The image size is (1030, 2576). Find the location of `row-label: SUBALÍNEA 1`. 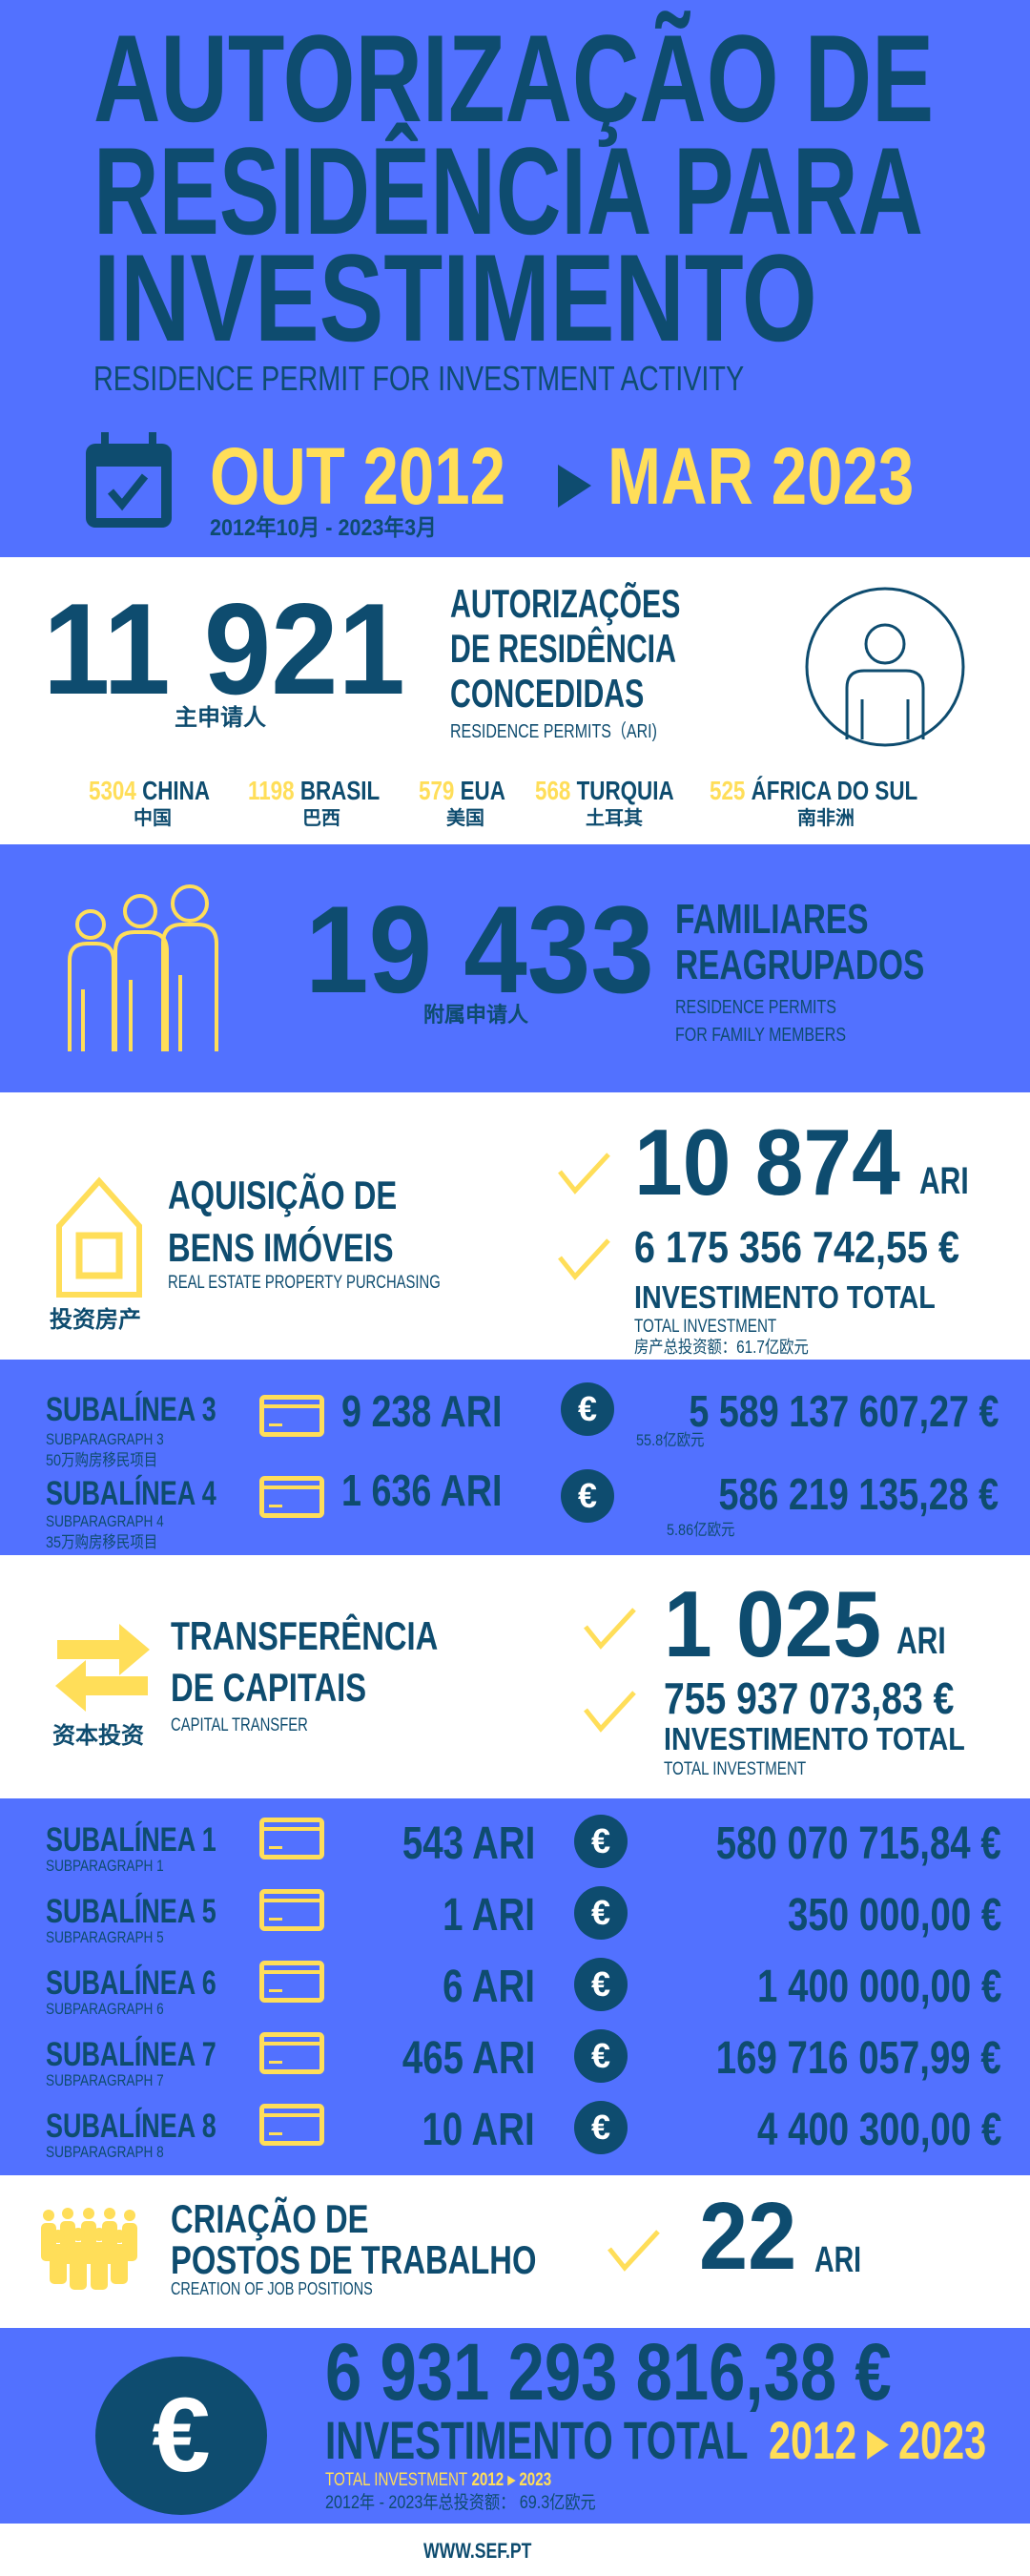

row-label: SUBALÍNEA 1 is located at coordinates (131, 1840).